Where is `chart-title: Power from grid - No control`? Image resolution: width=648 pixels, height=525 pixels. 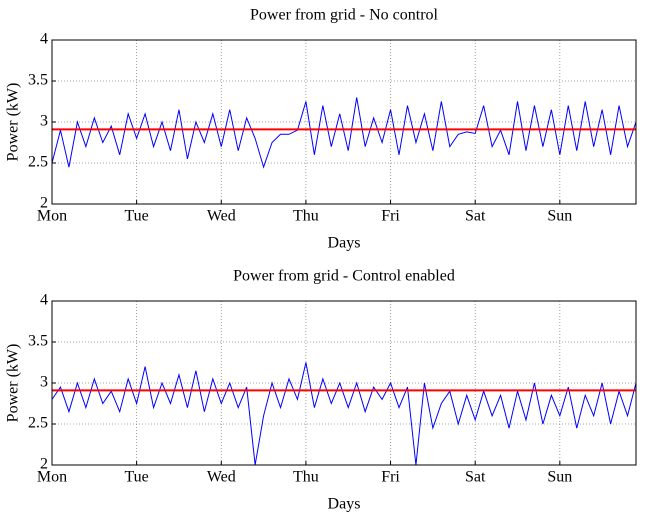
chart-title: Power from grid - No control is located at coordinates (344, 15).